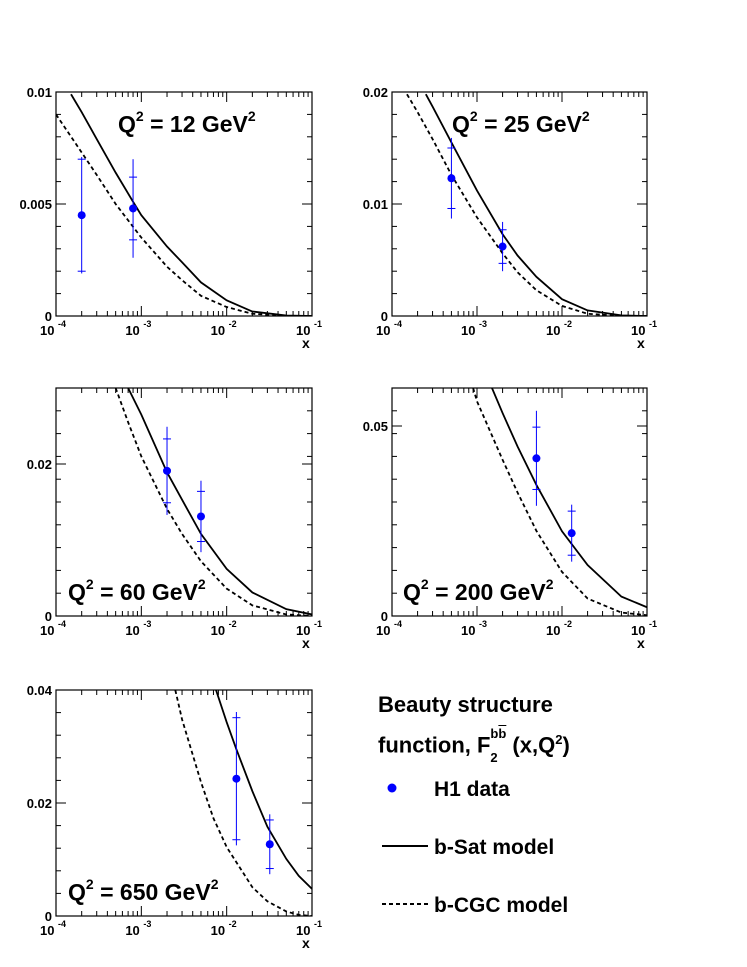  Describe the element at coordinates (263, 790) in the screenshot. I see `panel-5-b-sat-curve` at that location.